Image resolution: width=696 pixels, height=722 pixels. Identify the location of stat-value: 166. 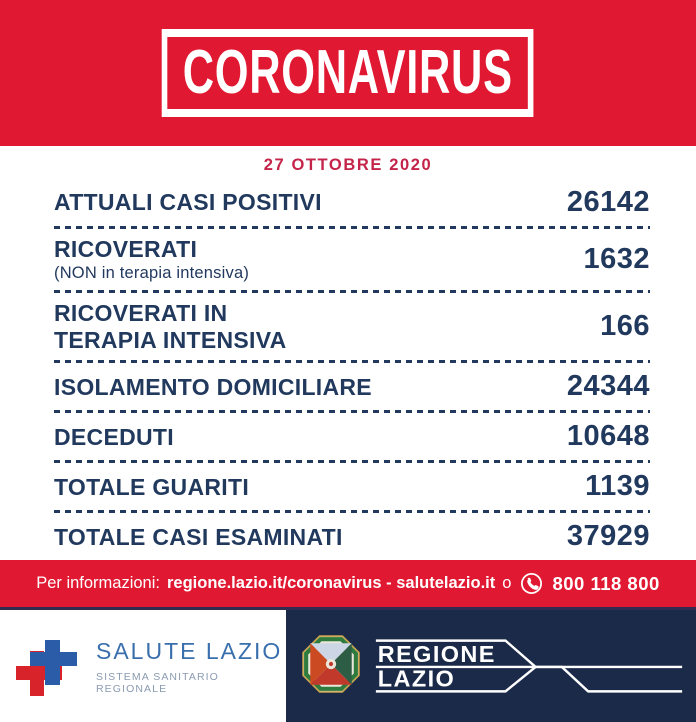
(625, 326).